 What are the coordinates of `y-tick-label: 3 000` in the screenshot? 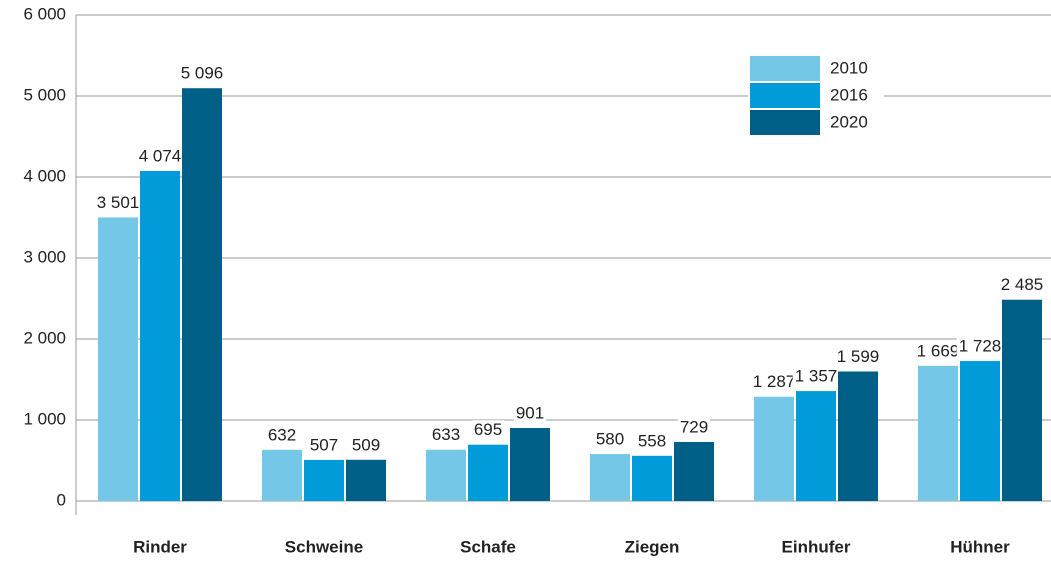 It's located at (44, 256).